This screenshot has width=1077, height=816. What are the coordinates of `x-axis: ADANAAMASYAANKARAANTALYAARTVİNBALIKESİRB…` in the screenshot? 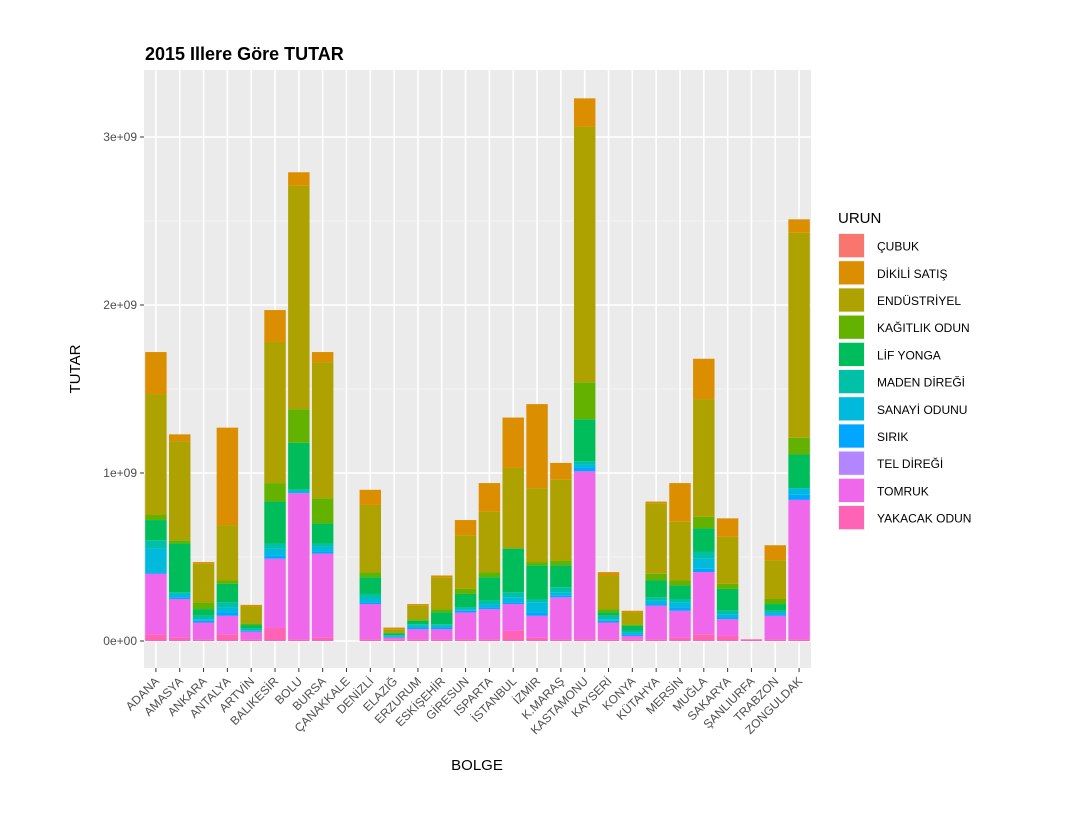 It's located at (464, 702).